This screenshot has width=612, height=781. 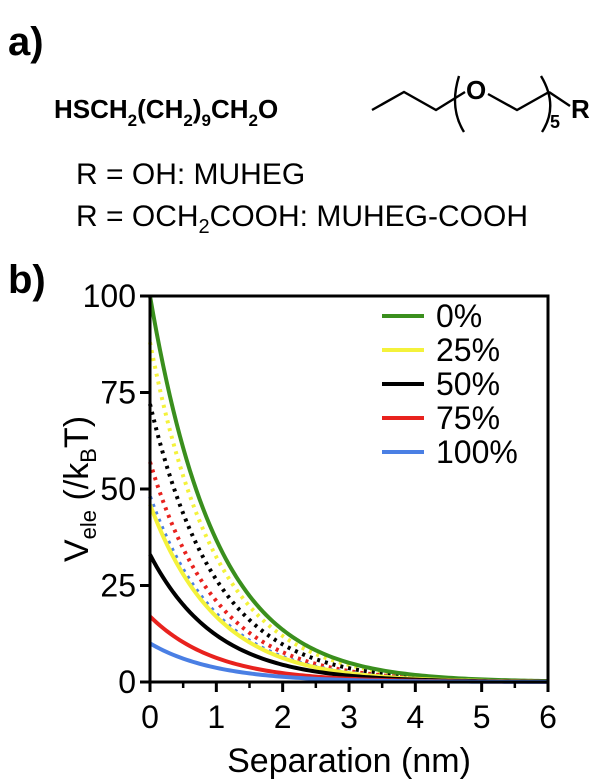 I want to click on legend-label-0: 0%, so click(x=459, y=316).